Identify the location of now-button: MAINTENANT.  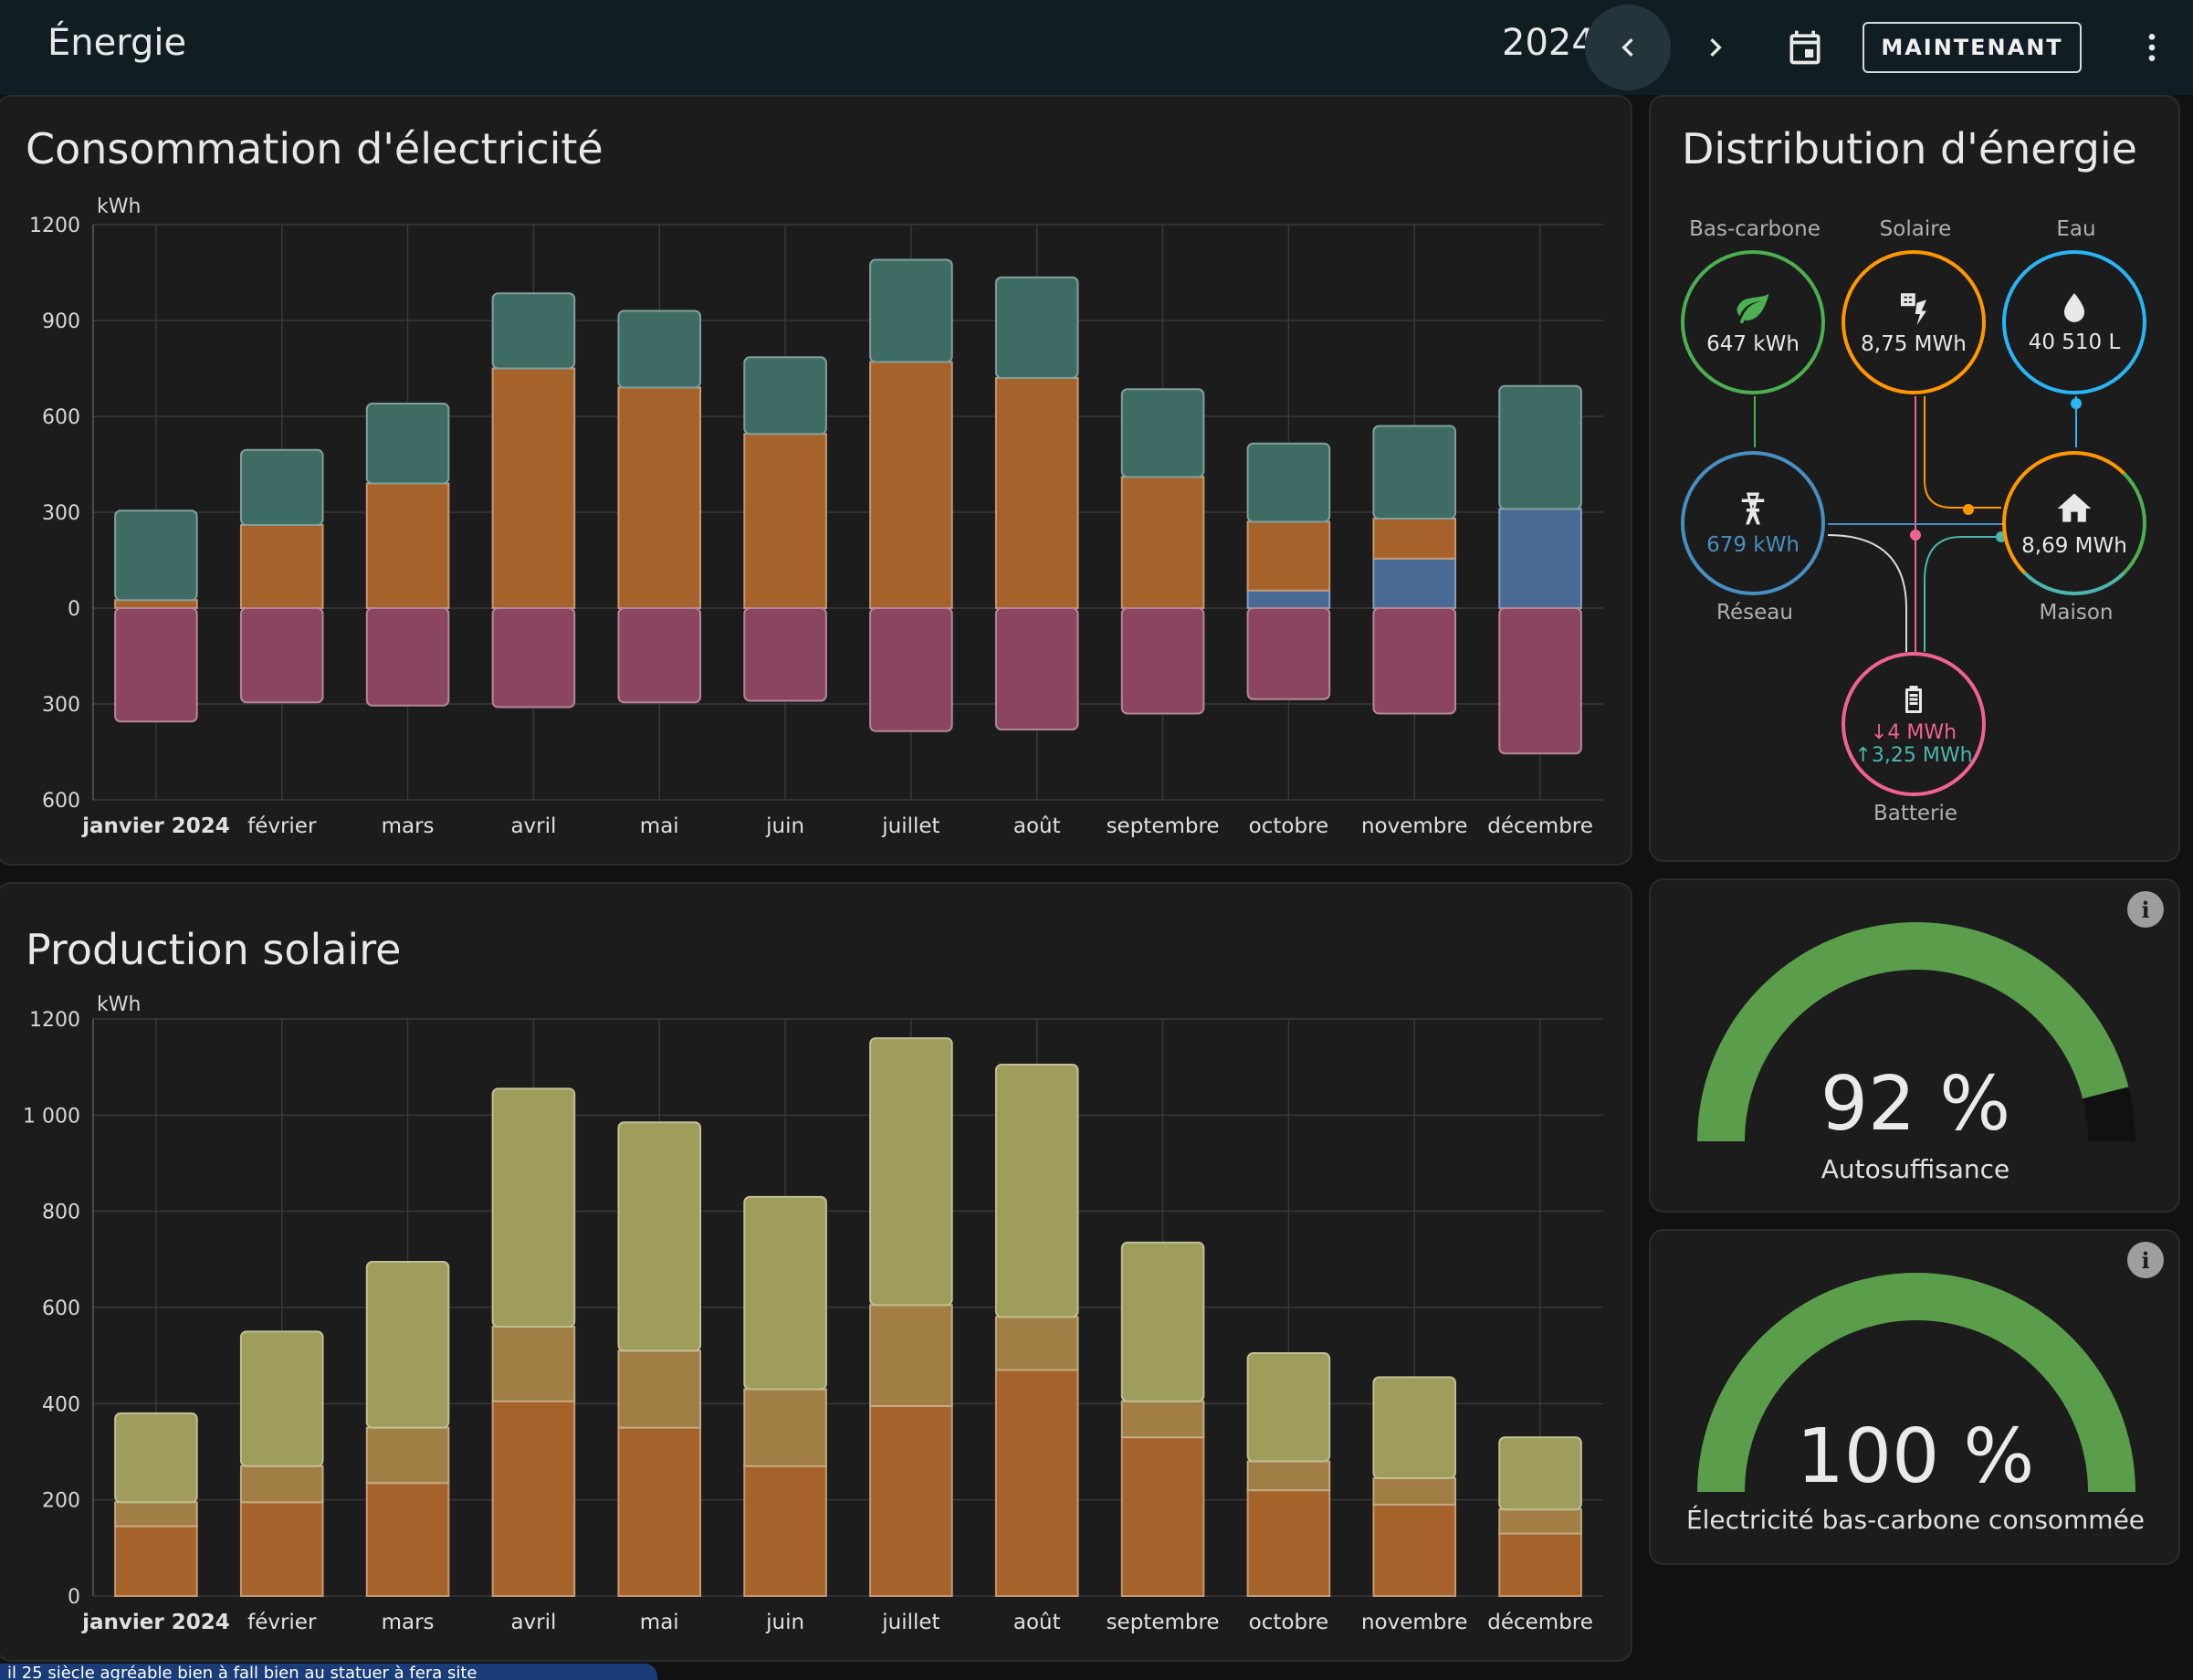
(1972, 47).